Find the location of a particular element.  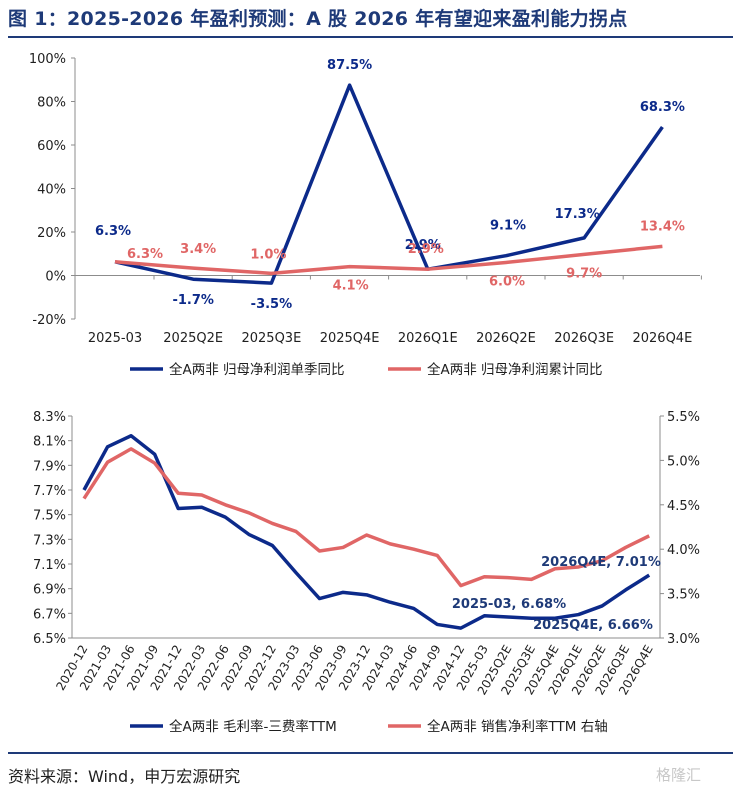

title-rule is located at coordinates (370, 37).